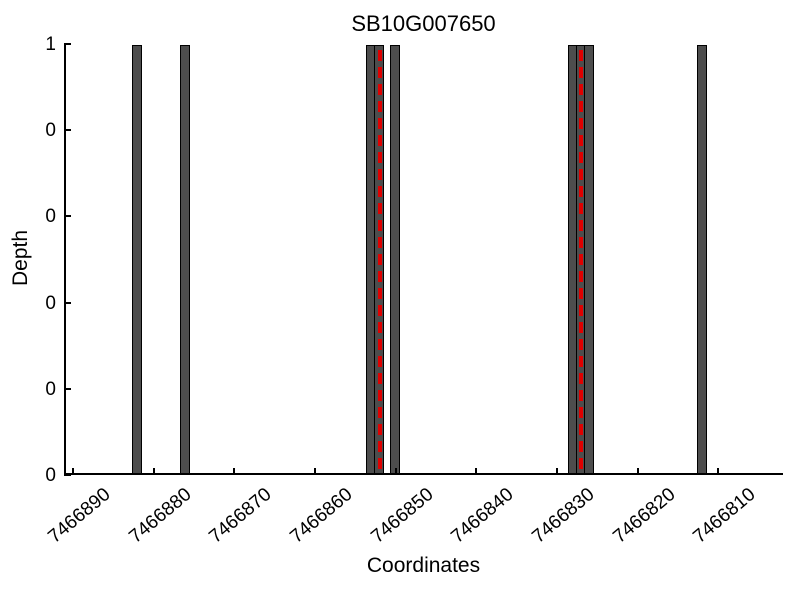 This screenshot has width=800, height=600. Describe the element at coordinates (423, 565) in the screenshot. I see `x-axis-label: Coordinates` at that location.